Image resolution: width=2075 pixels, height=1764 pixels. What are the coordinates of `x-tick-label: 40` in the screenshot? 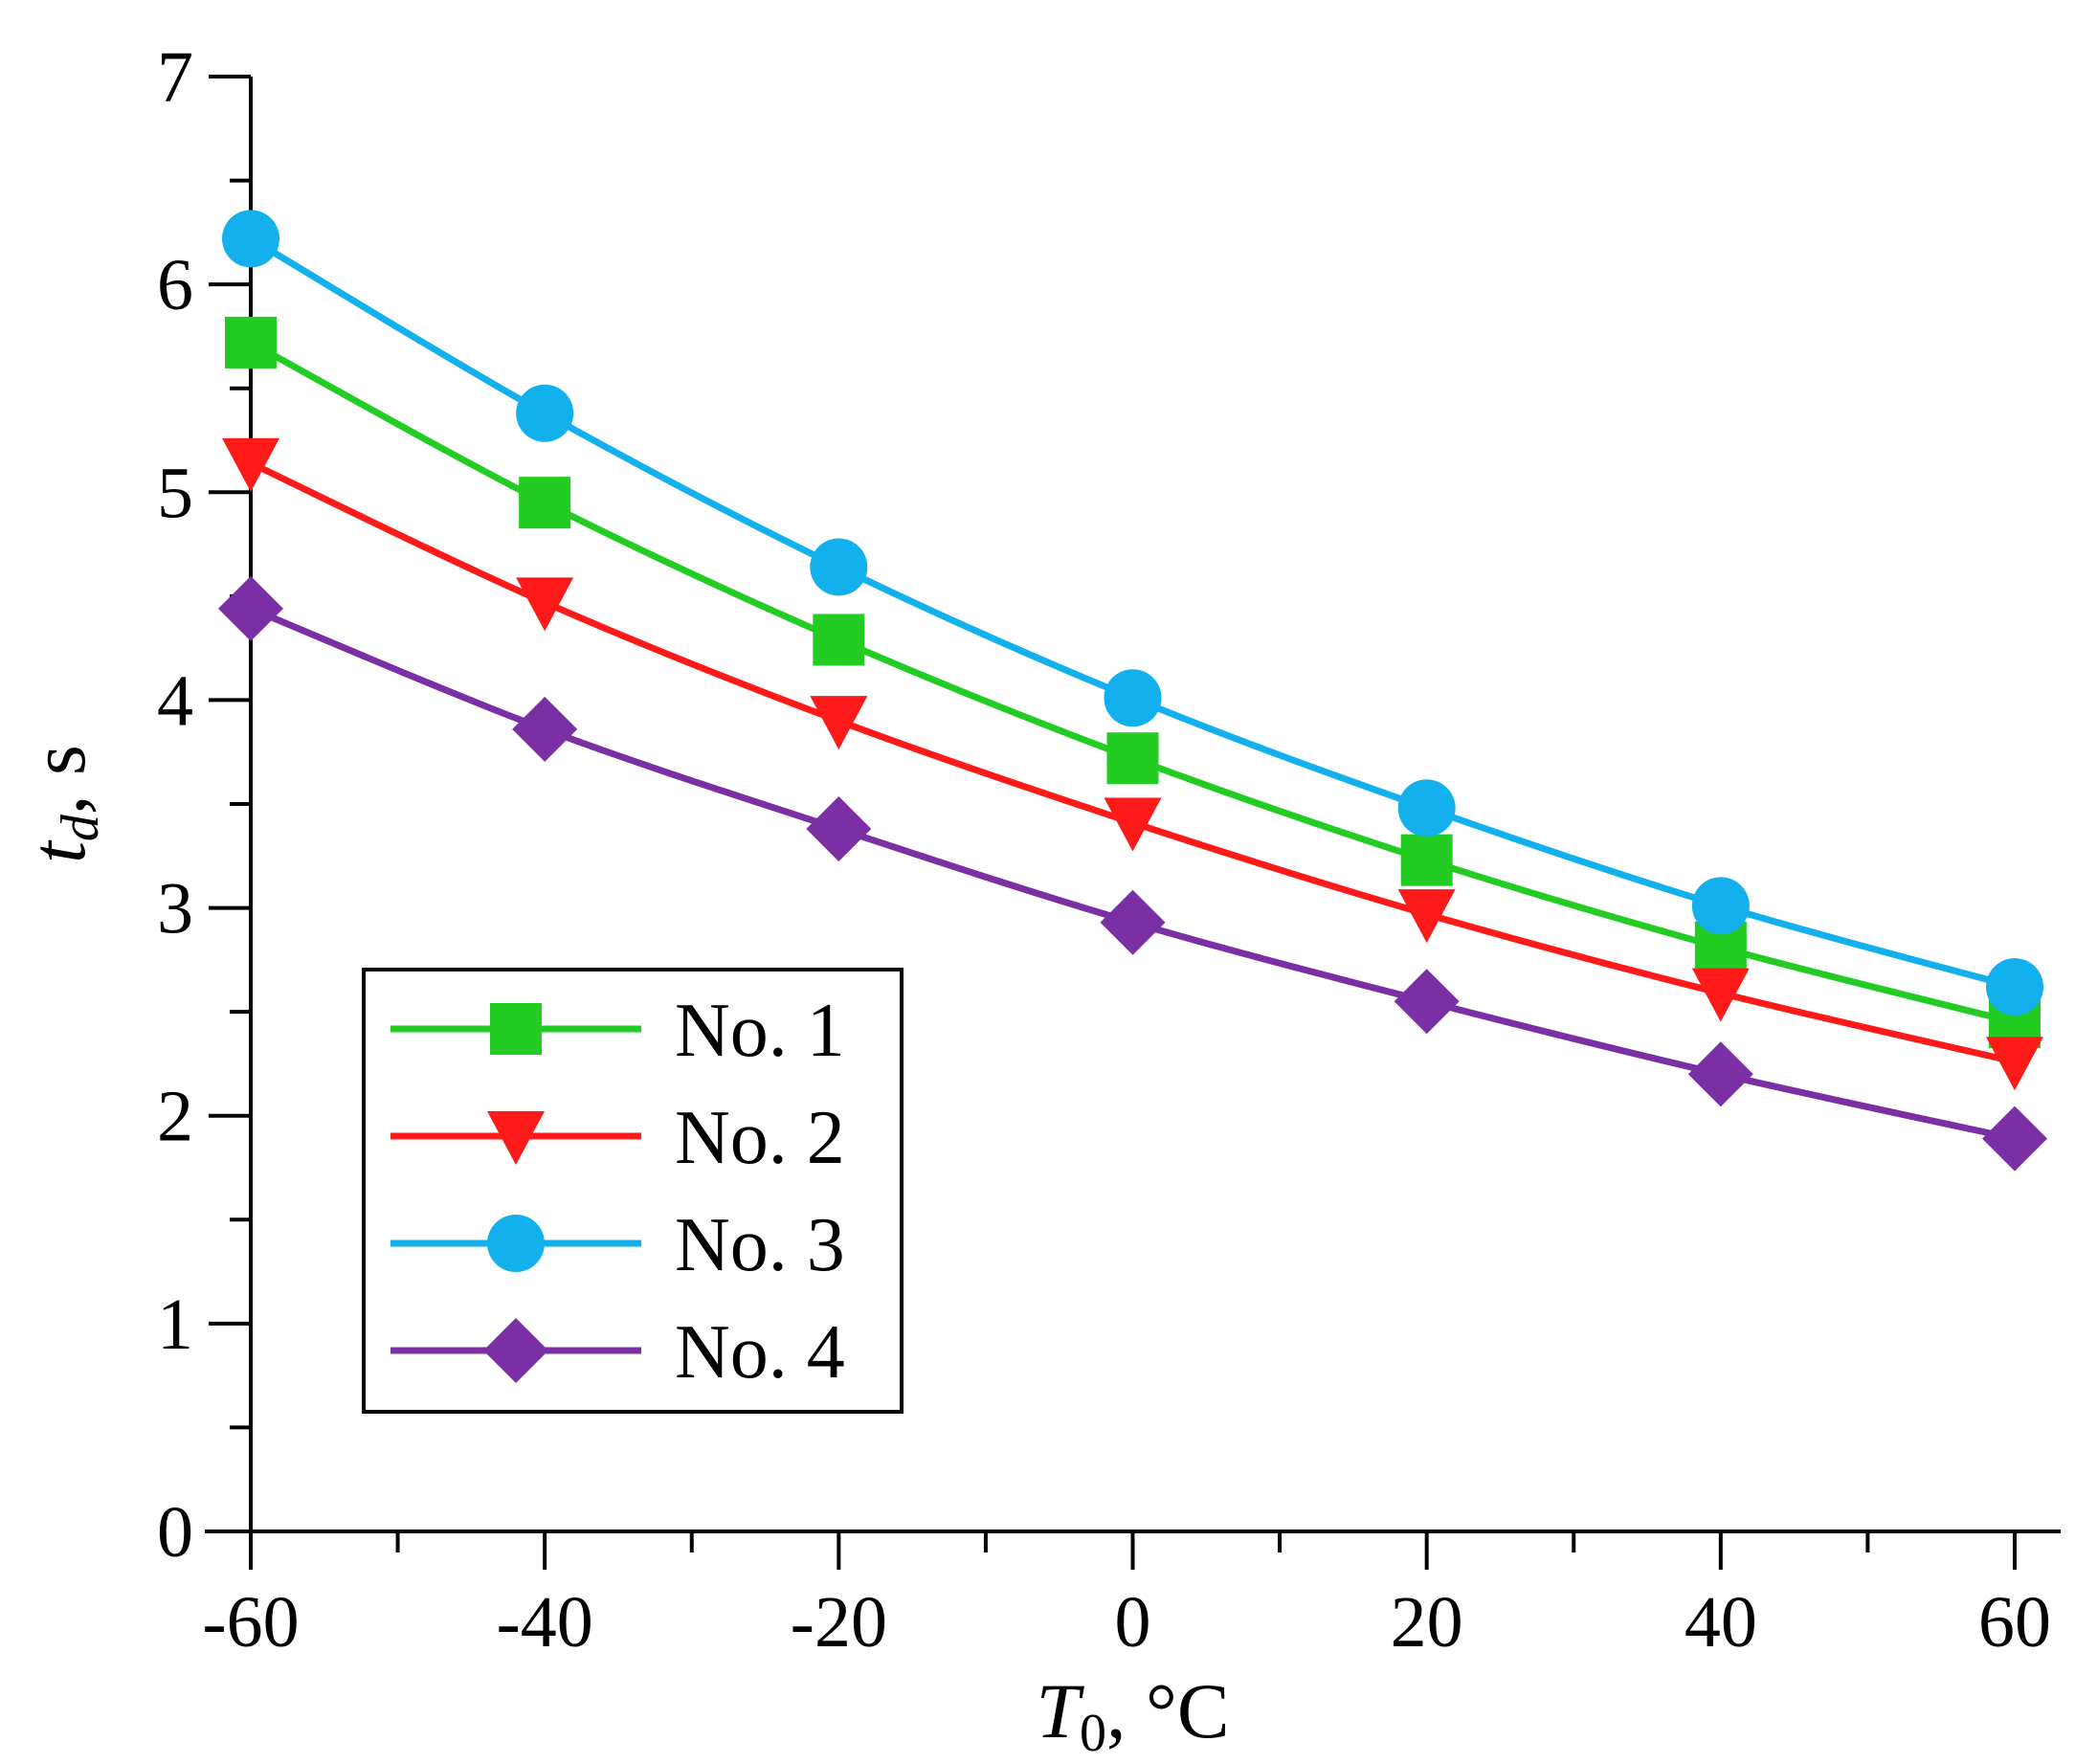 It's located at (1721, 1622).